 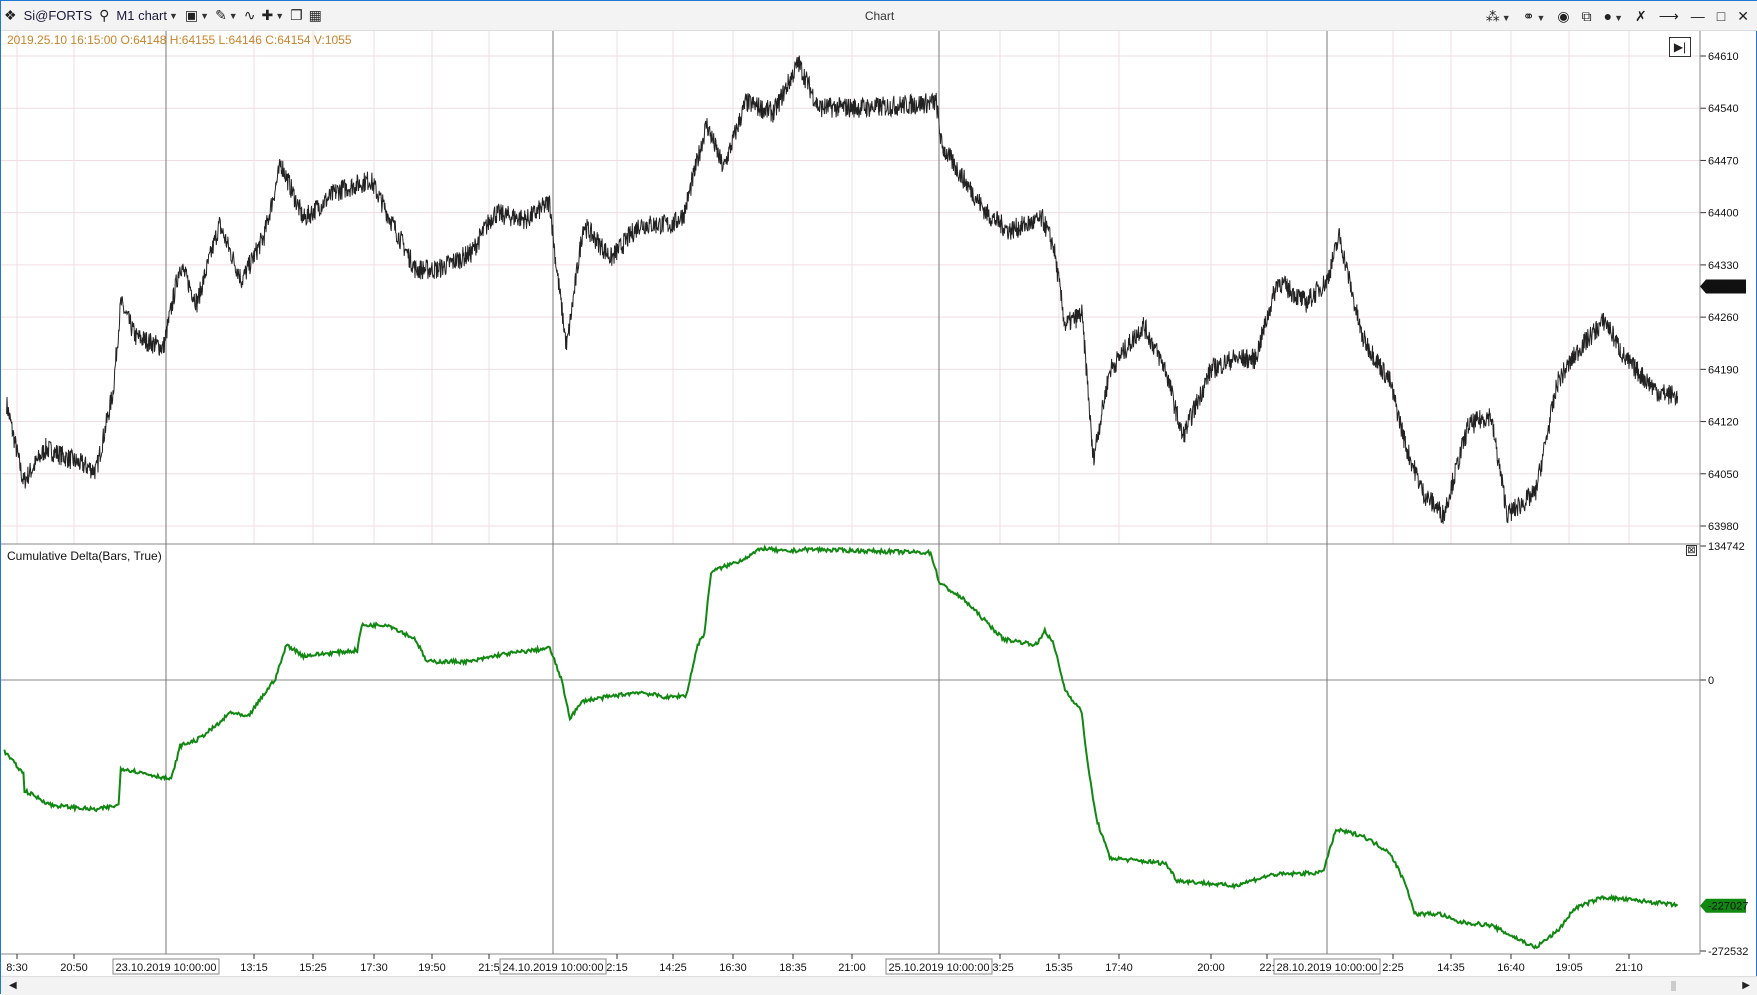 I want to click on current-price-marker, so click(x=1723, y=286).